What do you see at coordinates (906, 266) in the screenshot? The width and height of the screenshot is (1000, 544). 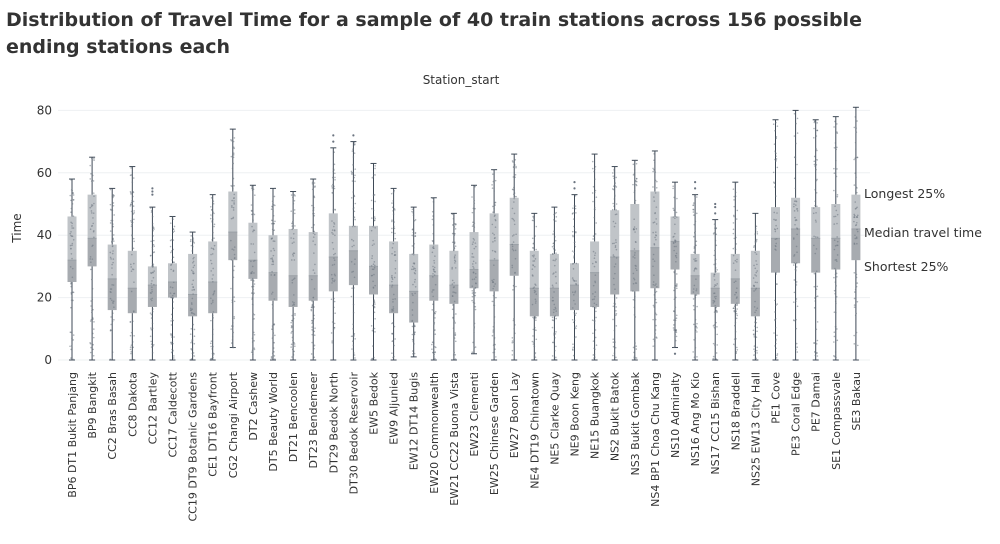 I see `annotation-label: Shortest 25%` at bounding box center [906, 266].